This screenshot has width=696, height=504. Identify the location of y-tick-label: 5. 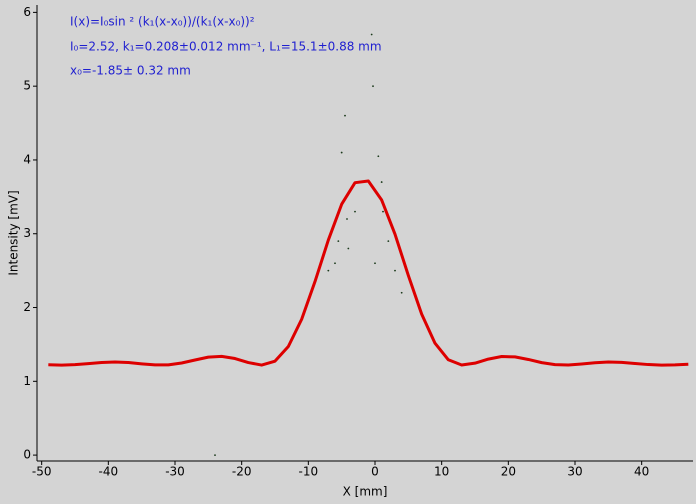
(27, 86).